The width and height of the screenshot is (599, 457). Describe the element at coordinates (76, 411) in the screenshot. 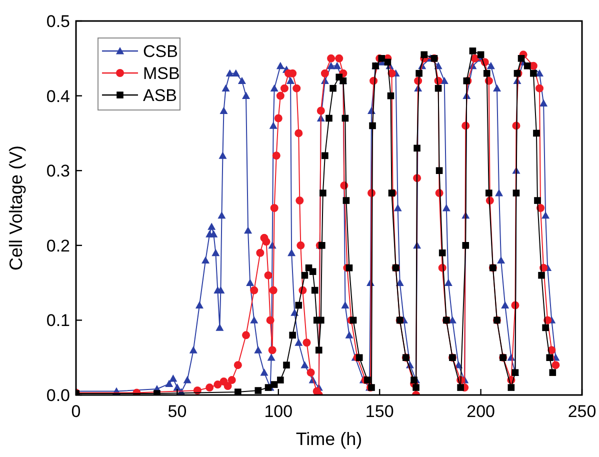

I see `x-tick-label: 0` at that location.